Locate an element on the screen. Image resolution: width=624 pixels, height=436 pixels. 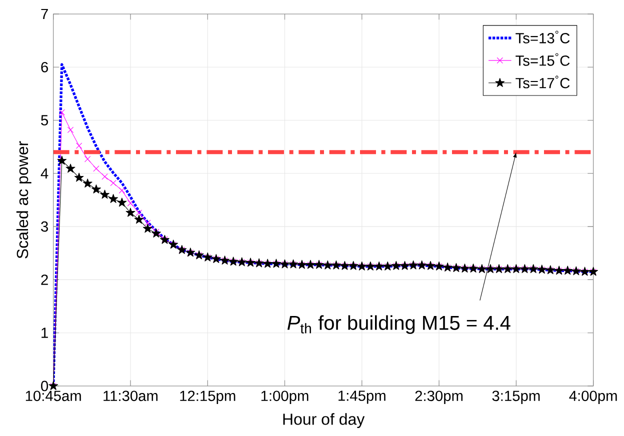
x-tick-label: 1:00pm is located at coordinates (284, 397).